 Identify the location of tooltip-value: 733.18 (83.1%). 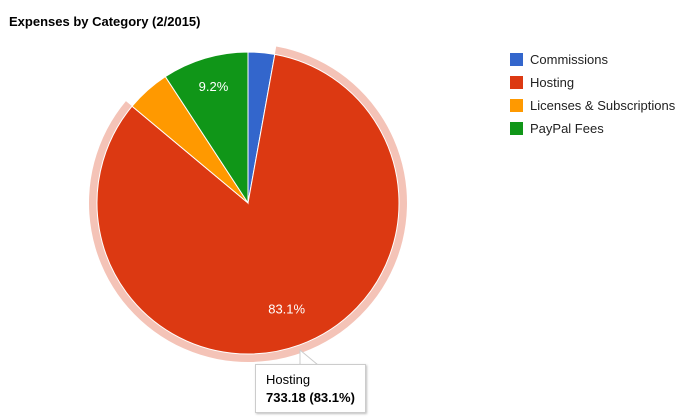
(310, 397).